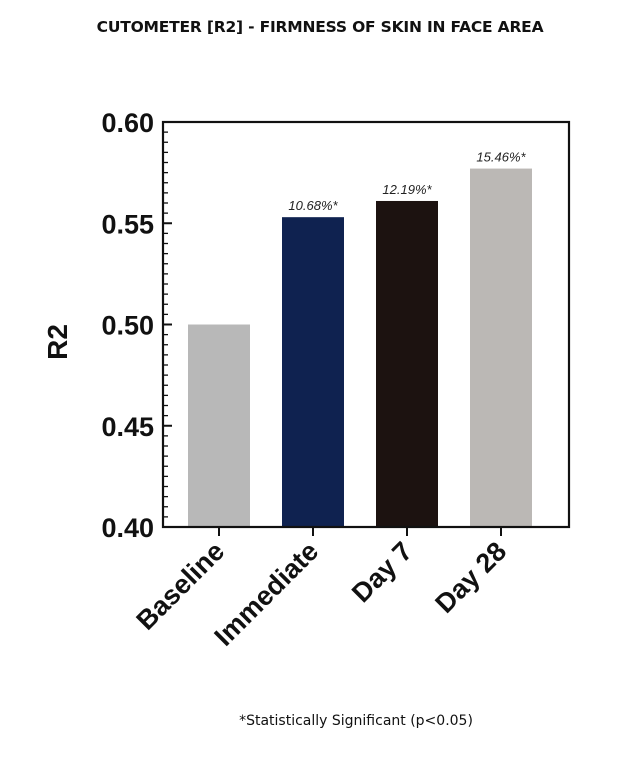  What do you see at coordinates (127, 224) in the screenshot?
I see `y-tick-label: 0.55` at bounding box center [127, 224].